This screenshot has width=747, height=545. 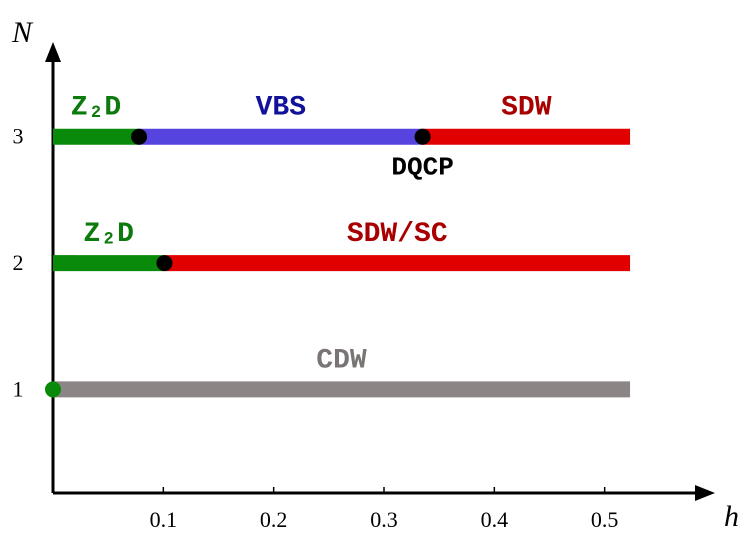 I want to click on point-label: DQCP, so click(x=422, y=168).